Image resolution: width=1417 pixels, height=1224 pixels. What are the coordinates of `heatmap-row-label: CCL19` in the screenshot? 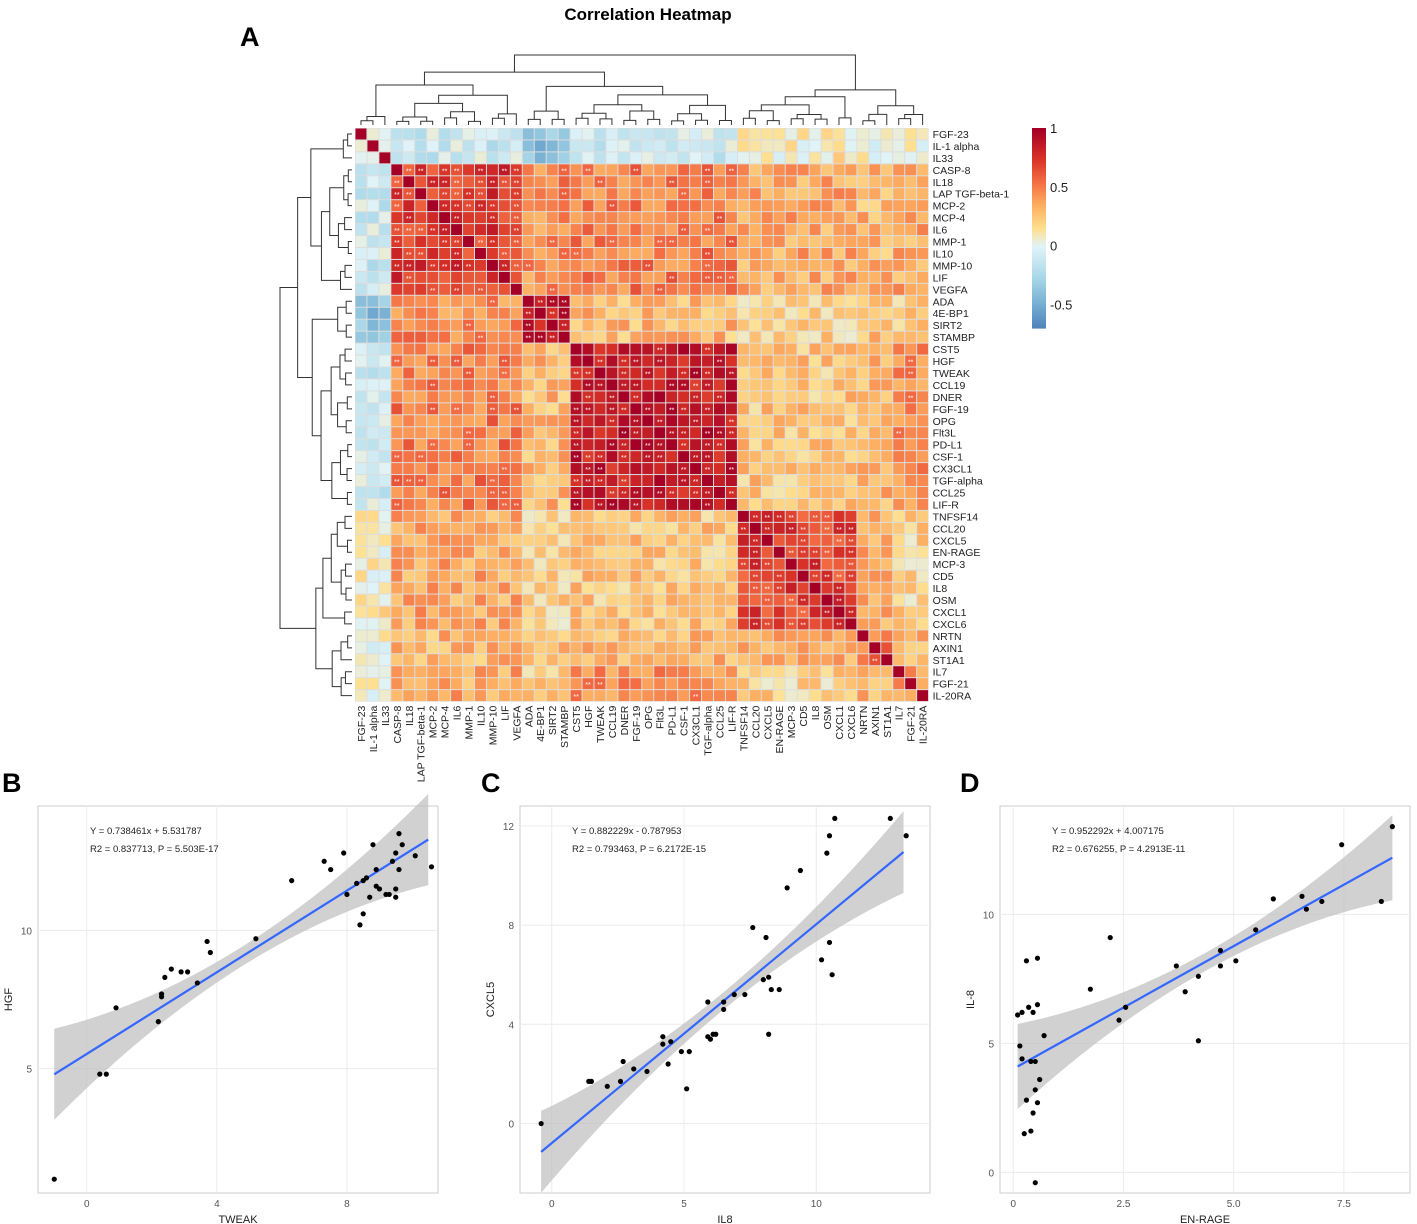 It's located at (949, 386).